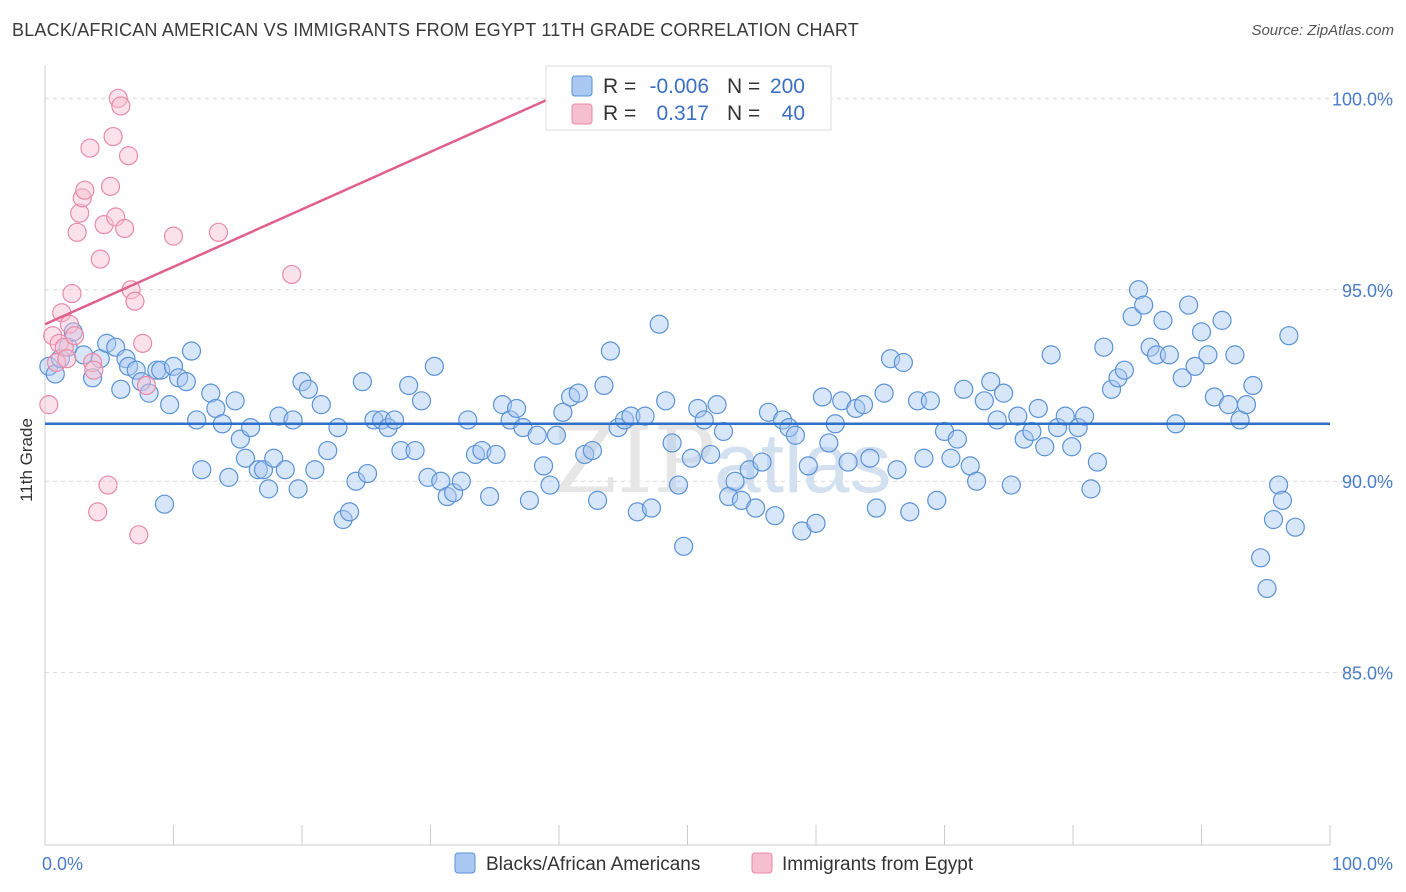  What do you see at coordinates (1367, 291) in the screenshot?
I see `y-tick-label-1: 95.0%` at bounding box center [1367, 291].